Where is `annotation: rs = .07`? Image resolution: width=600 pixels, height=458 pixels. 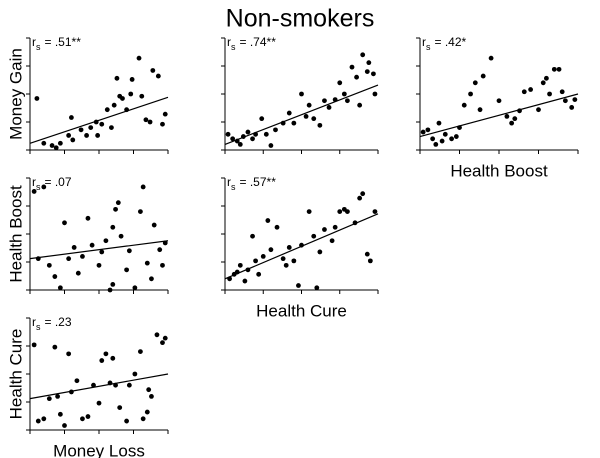
annotation: rs = .07 is located at coordinates (52, 183).